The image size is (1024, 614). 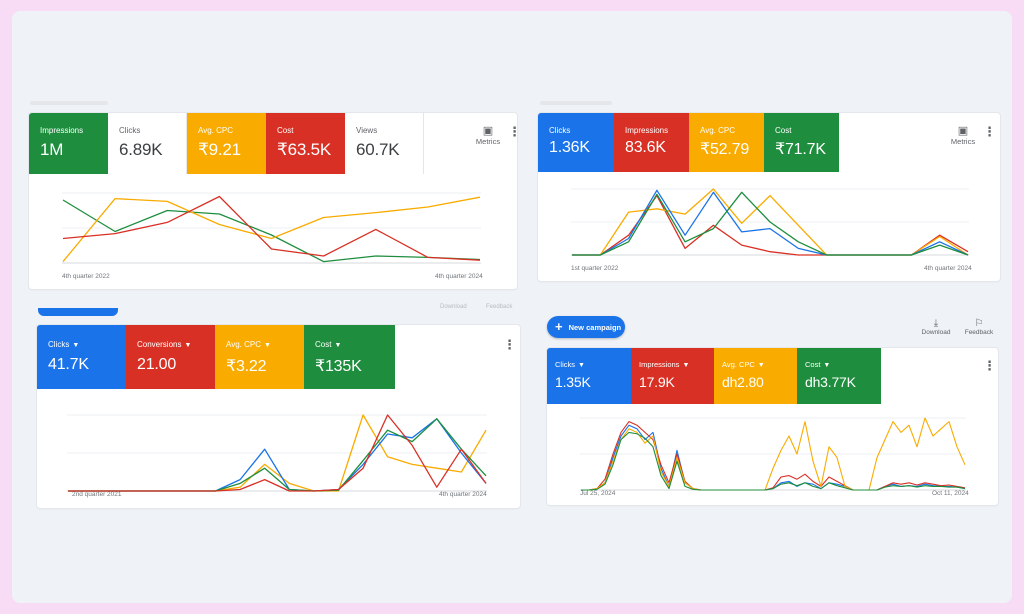 I want to click on metric-value: ₹135K, so click(x=338, y=366).